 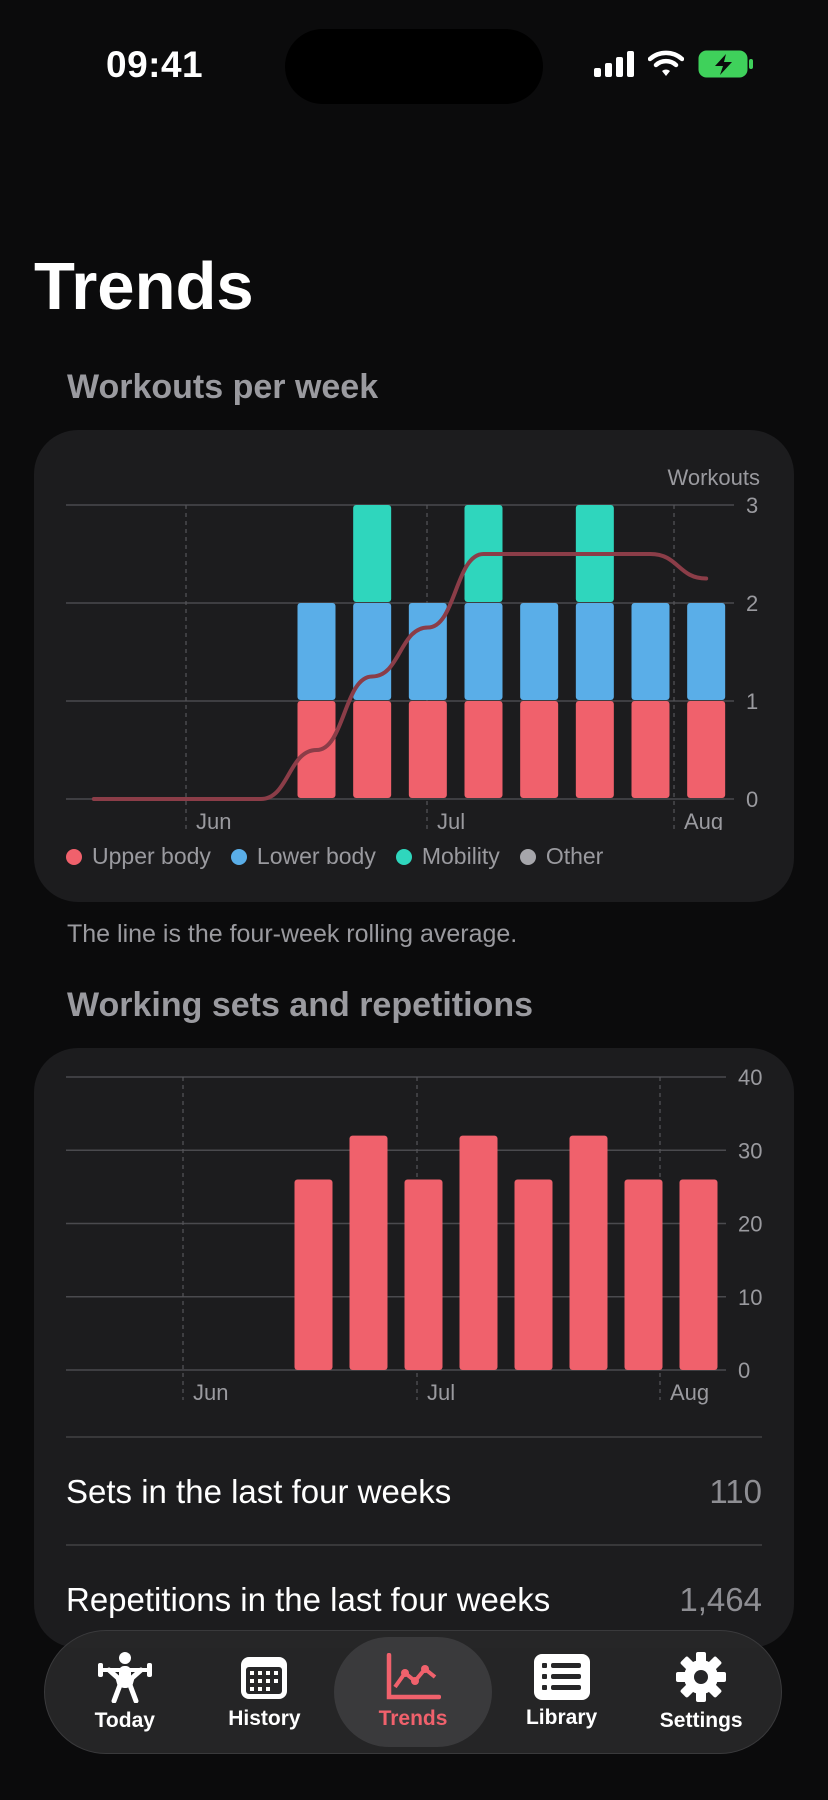 I want to click on calendar-icon, so click(x=264, y=1678).